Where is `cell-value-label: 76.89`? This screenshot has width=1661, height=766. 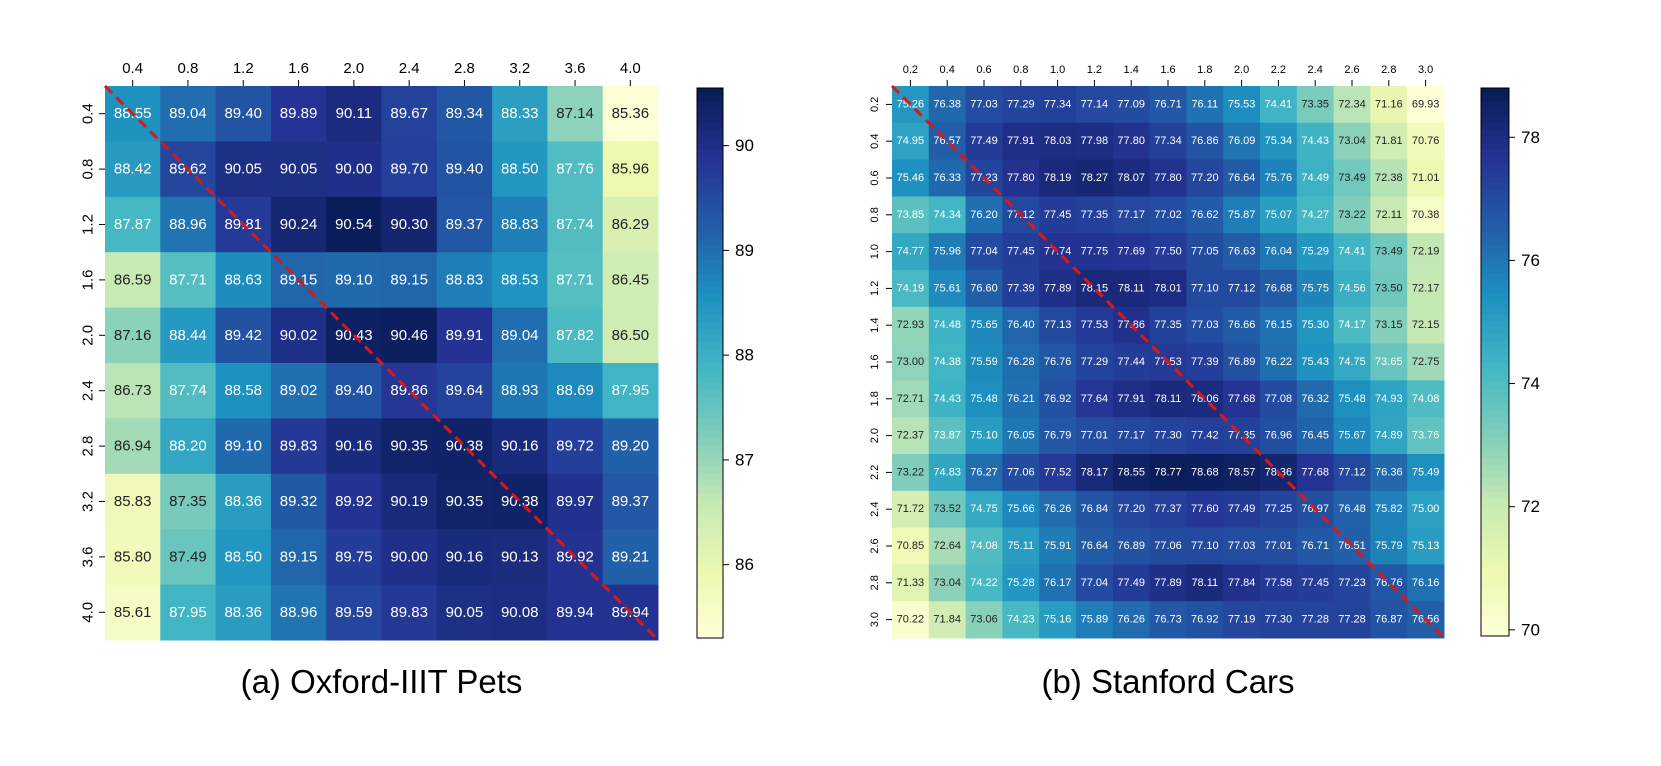
cell-value-label: 76.89 is located at coordinates (1242, 362).